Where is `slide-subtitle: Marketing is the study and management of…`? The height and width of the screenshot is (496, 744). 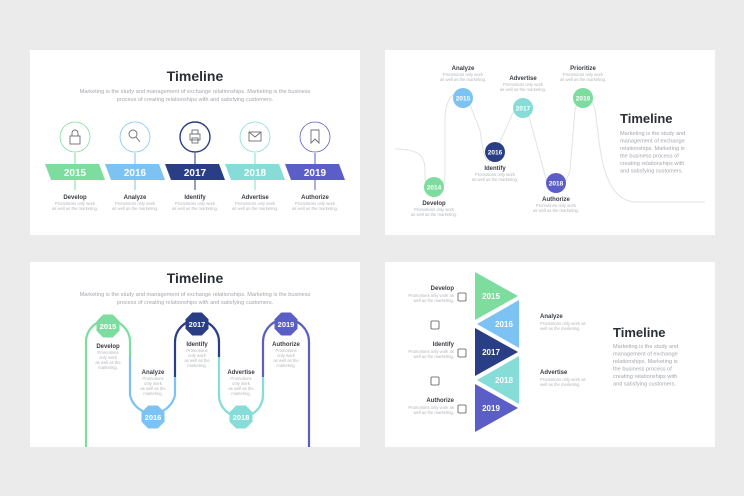
slide-subtitle: Marketing is the study and management of… is located at coordinates (195, 295).